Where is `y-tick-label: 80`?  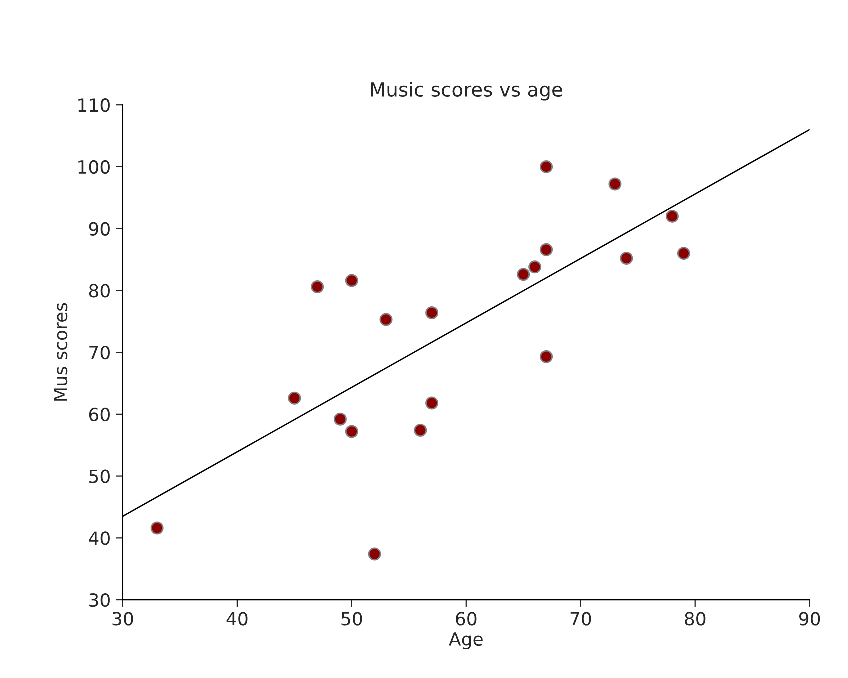 y-tick-label: 80 is located at coordinates (99, 291).